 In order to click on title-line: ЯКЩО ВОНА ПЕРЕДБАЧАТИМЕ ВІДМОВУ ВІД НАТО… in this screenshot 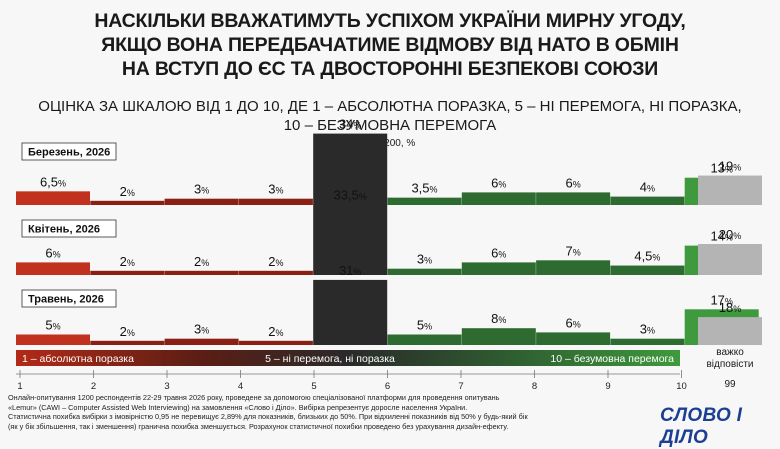, I will do `click(390, 45)`.